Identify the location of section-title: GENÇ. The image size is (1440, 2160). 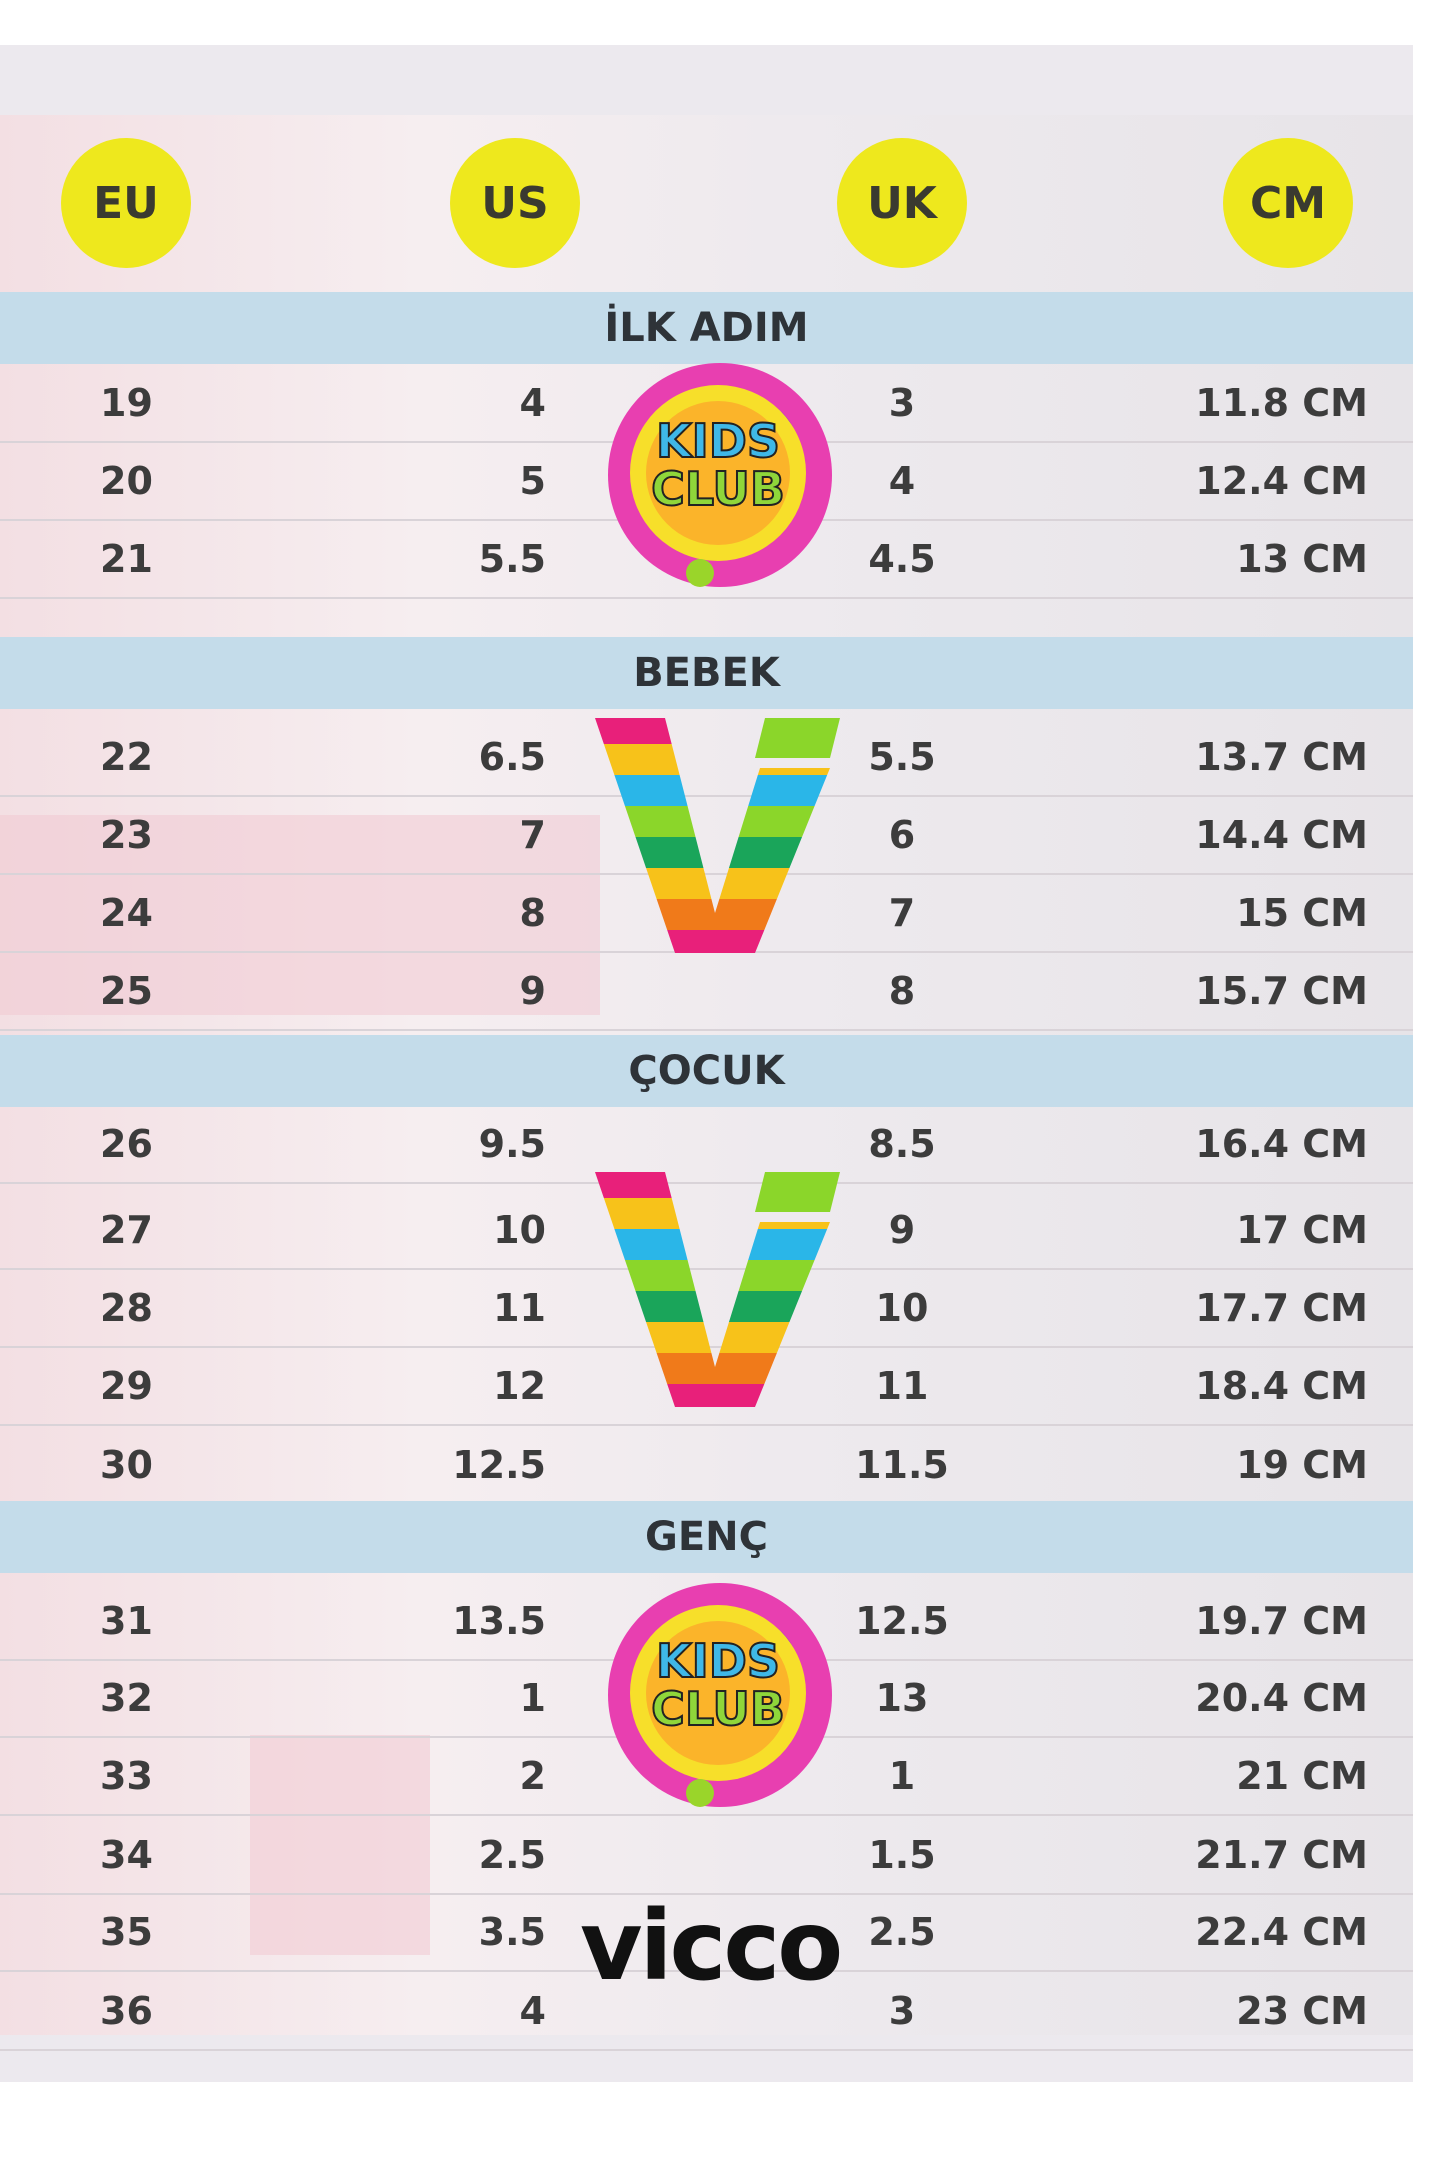
(706, 1537).